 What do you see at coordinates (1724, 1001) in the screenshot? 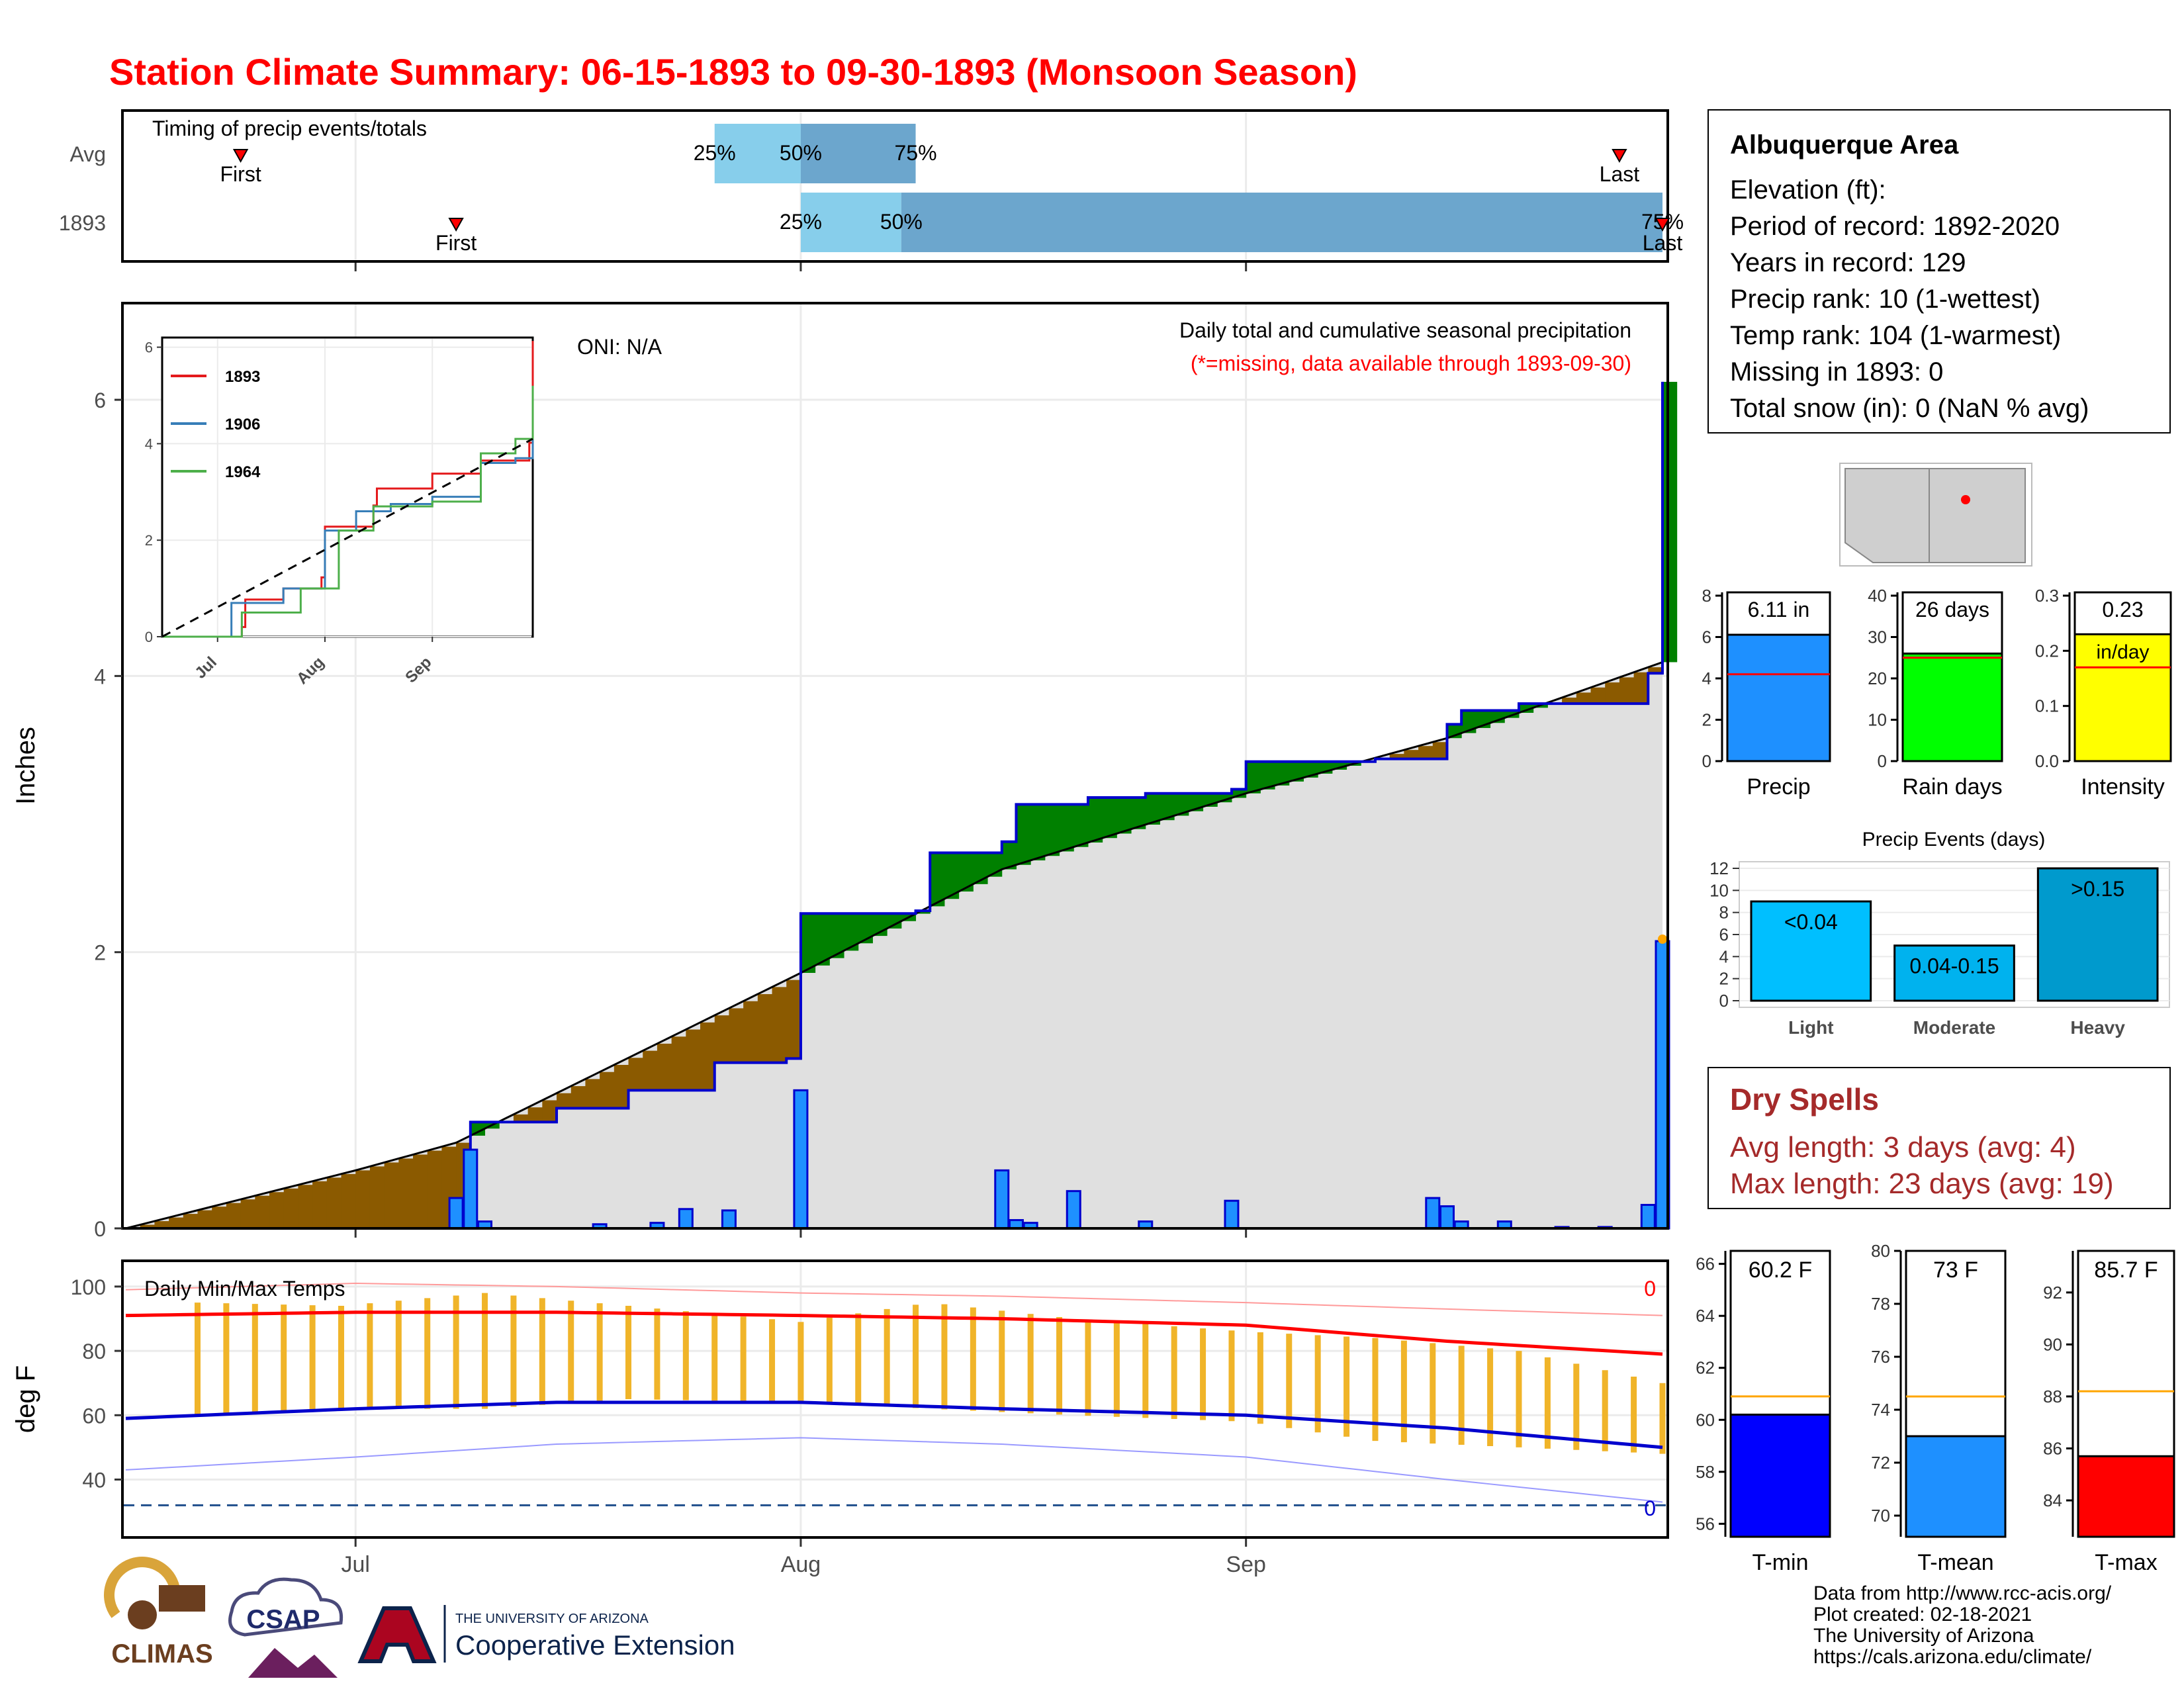
I see `precip-events-ytick-label: 0` at bounding box center [1724, 1001].